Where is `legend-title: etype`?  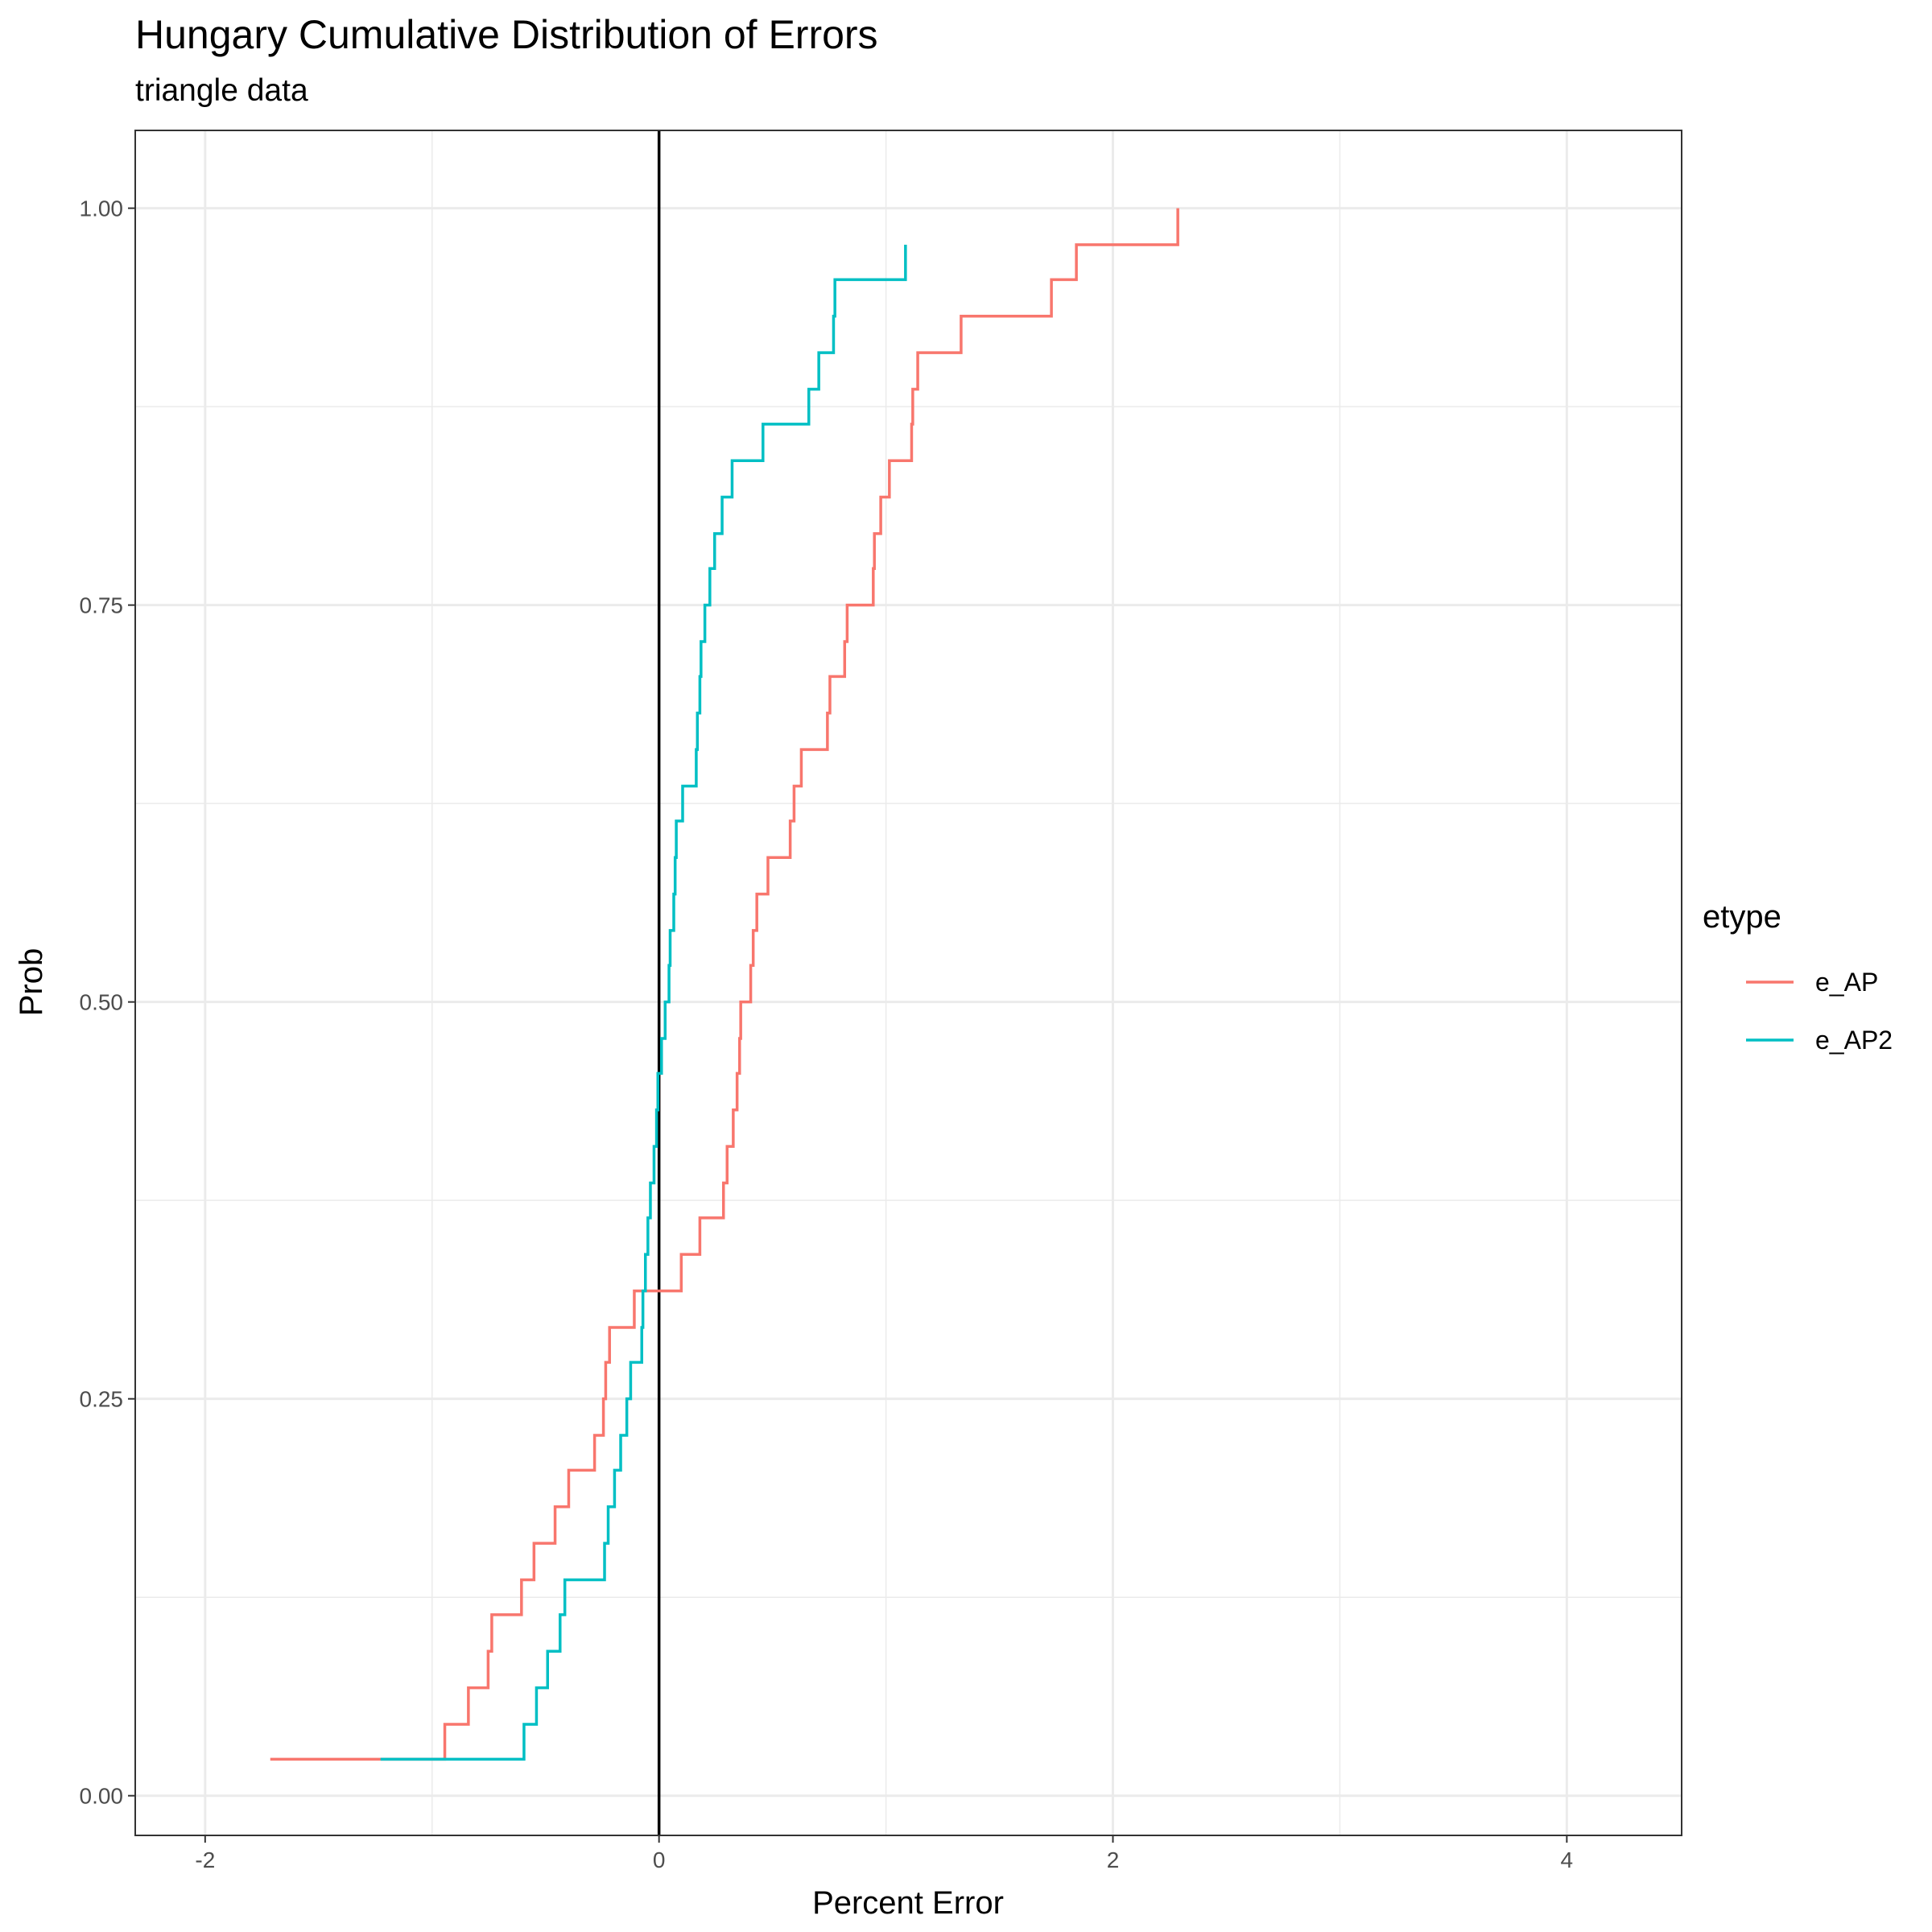
legend-title: etype is located at coordinates (1742, 917).